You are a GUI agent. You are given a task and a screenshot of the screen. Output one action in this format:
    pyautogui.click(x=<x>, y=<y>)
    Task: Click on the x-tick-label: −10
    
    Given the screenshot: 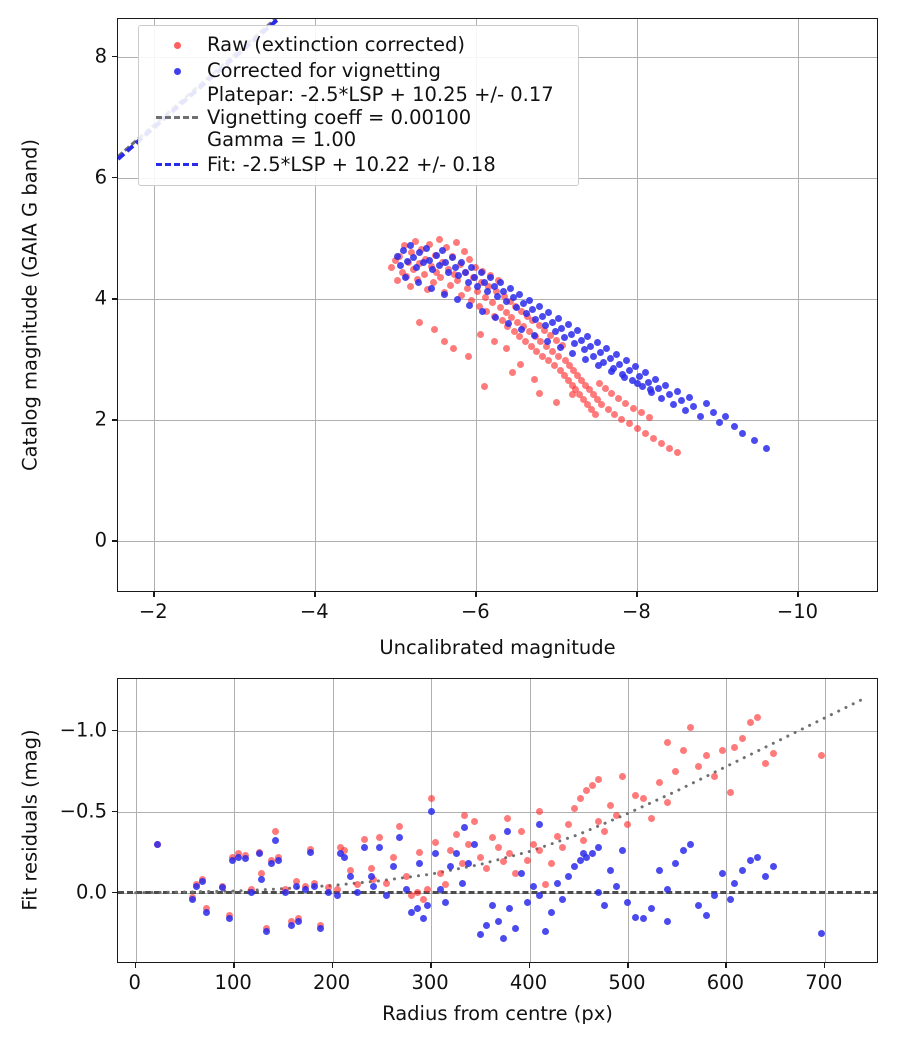 What is the action you would take?
    pyautogui.click(x=797, y=611)
    